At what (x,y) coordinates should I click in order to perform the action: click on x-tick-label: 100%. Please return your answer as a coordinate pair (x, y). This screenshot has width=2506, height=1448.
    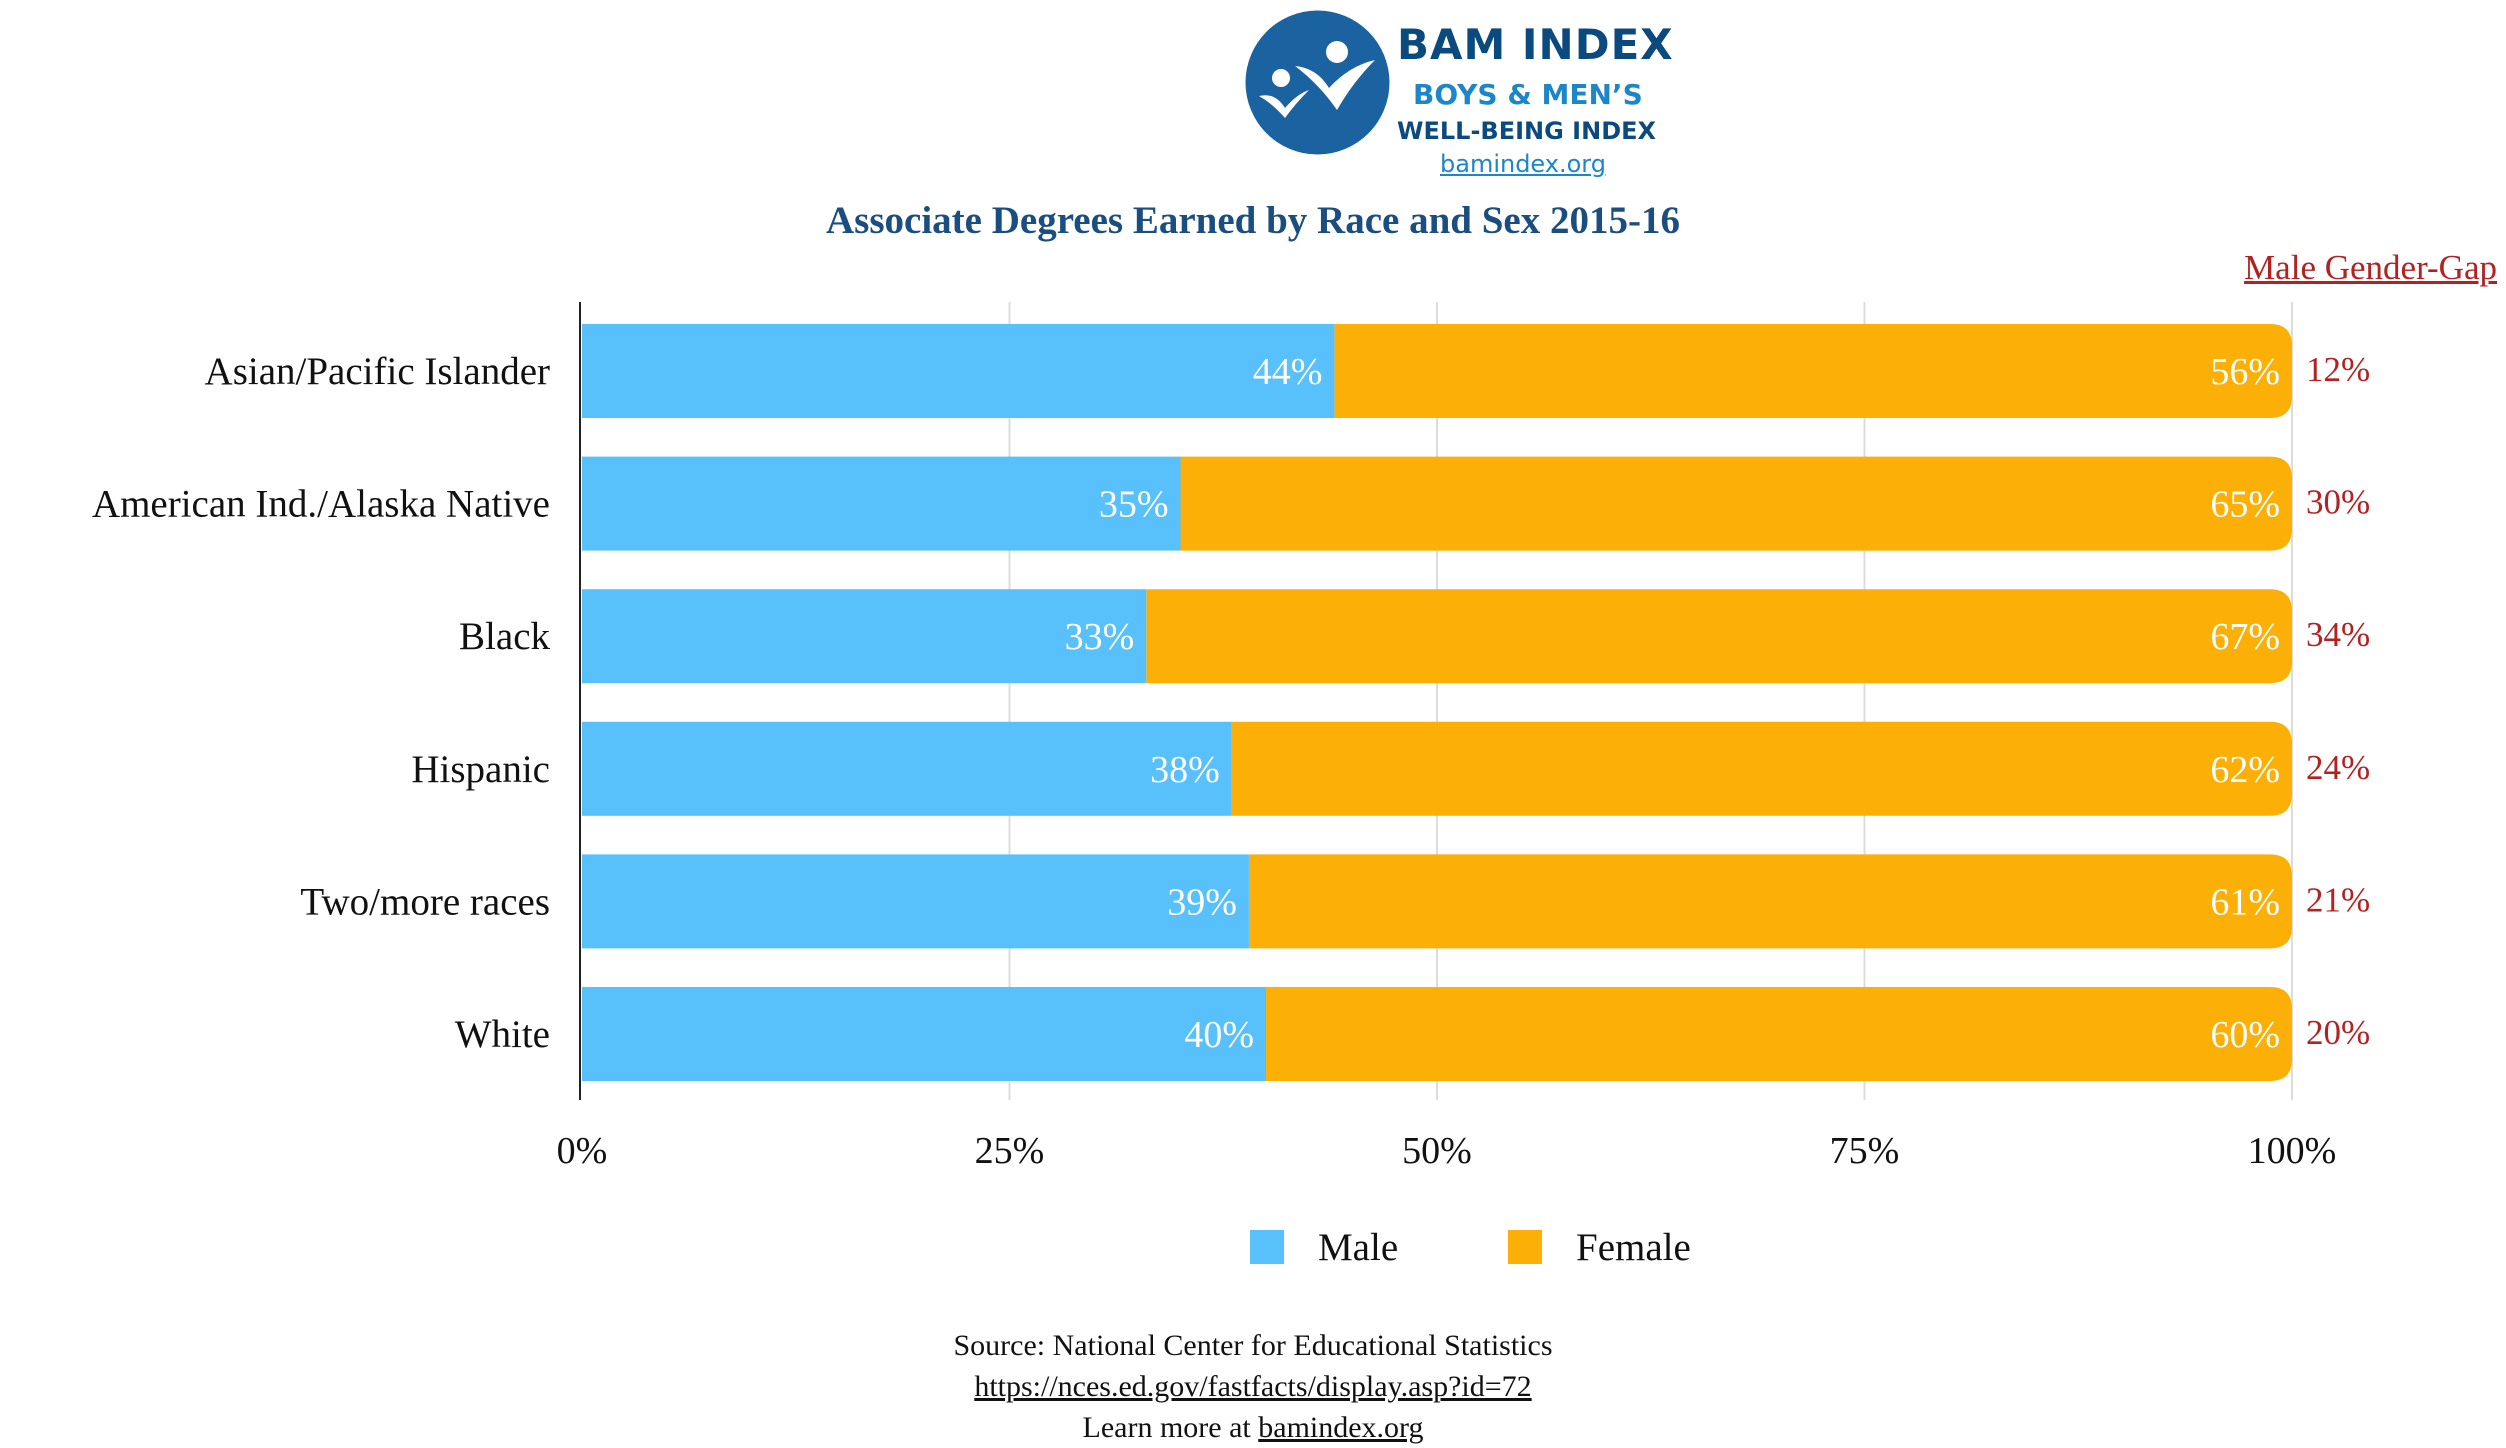
    Looking at the image, I should click on (2292, 1151).